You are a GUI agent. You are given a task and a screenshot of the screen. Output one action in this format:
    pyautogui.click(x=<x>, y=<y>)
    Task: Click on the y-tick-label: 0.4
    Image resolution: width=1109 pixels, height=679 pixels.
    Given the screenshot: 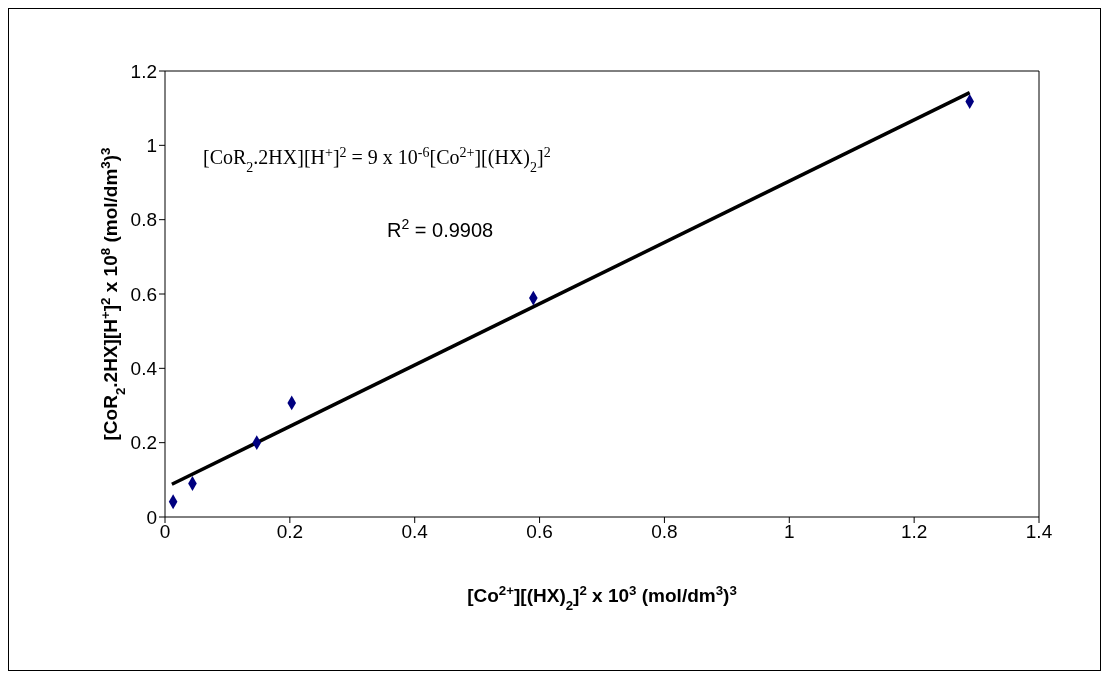 What is the action you would take?
    pyautogui.click(x=144, y=369)
    